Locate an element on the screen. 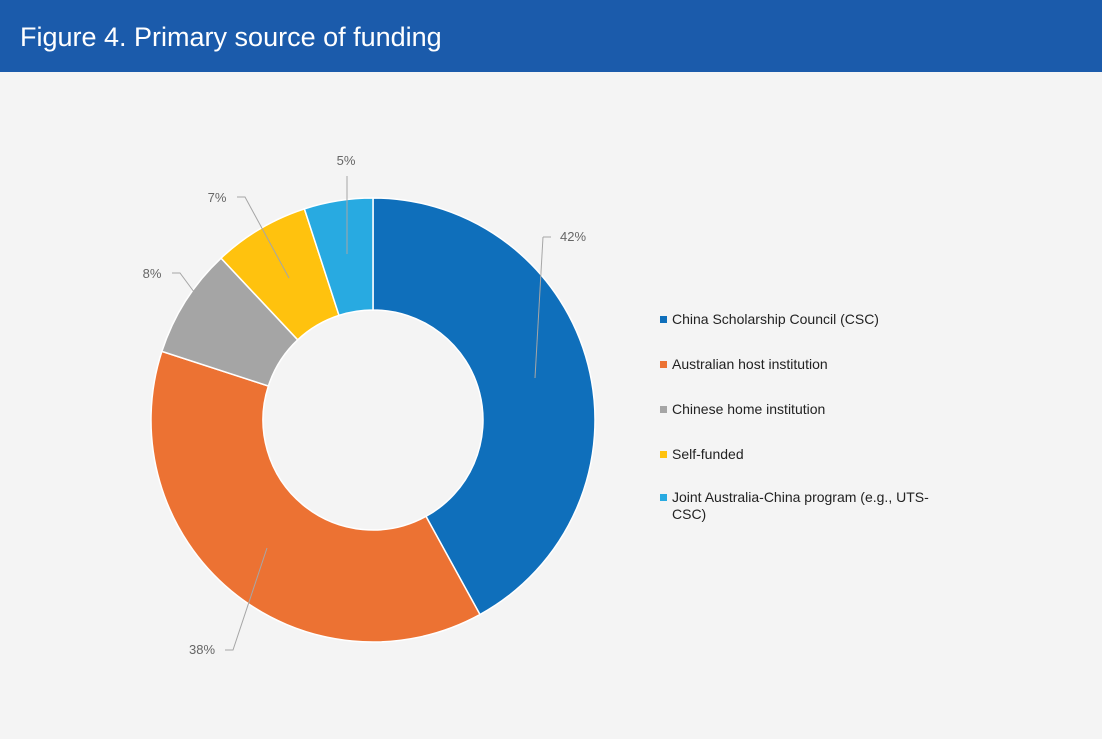  data-label-joint-program: 5% is located at coordinates (346, 160).